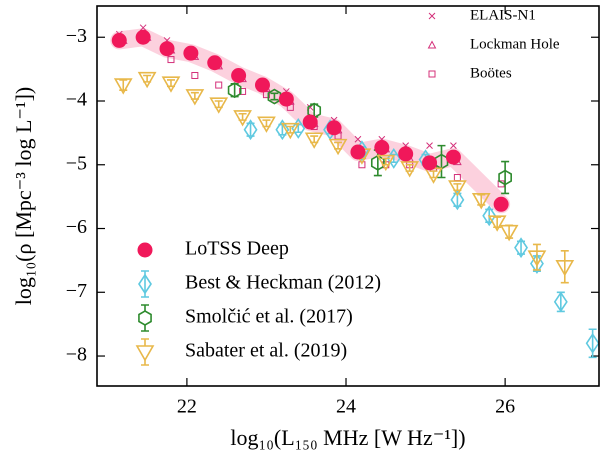 The height and width of the screenshot is (464, 611). I want to click on x-tick-label: 24, so click(346, 407).